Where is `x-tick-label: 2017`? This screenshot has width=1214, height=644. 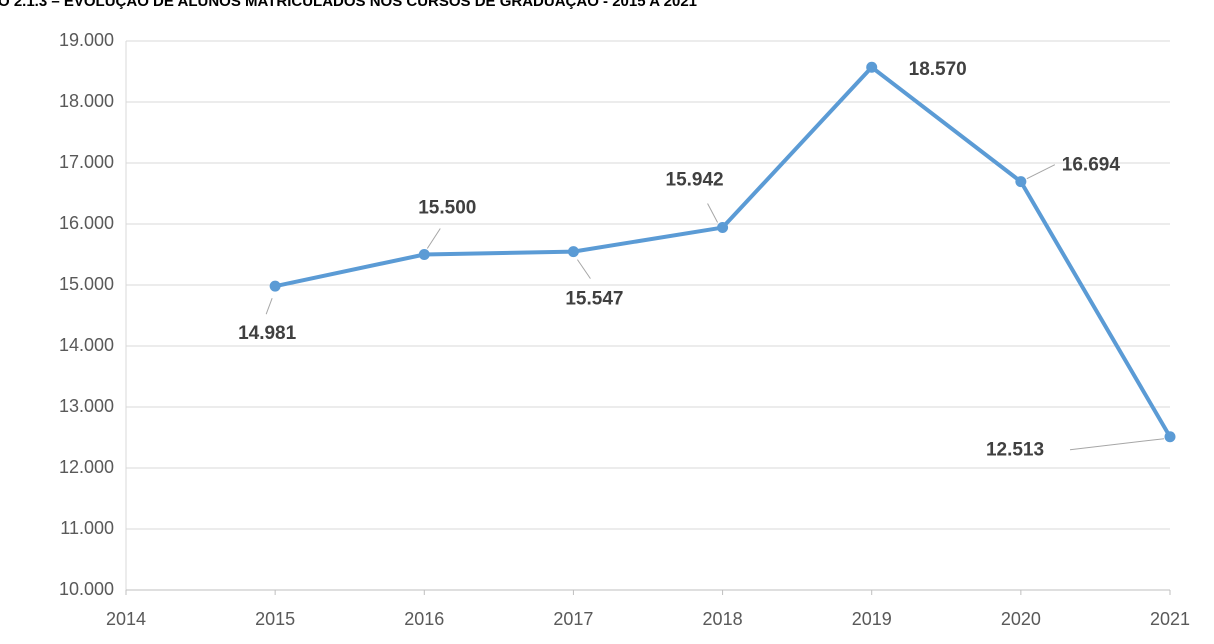
x-tick-label: 2017 is located at coordinates (573, 619).